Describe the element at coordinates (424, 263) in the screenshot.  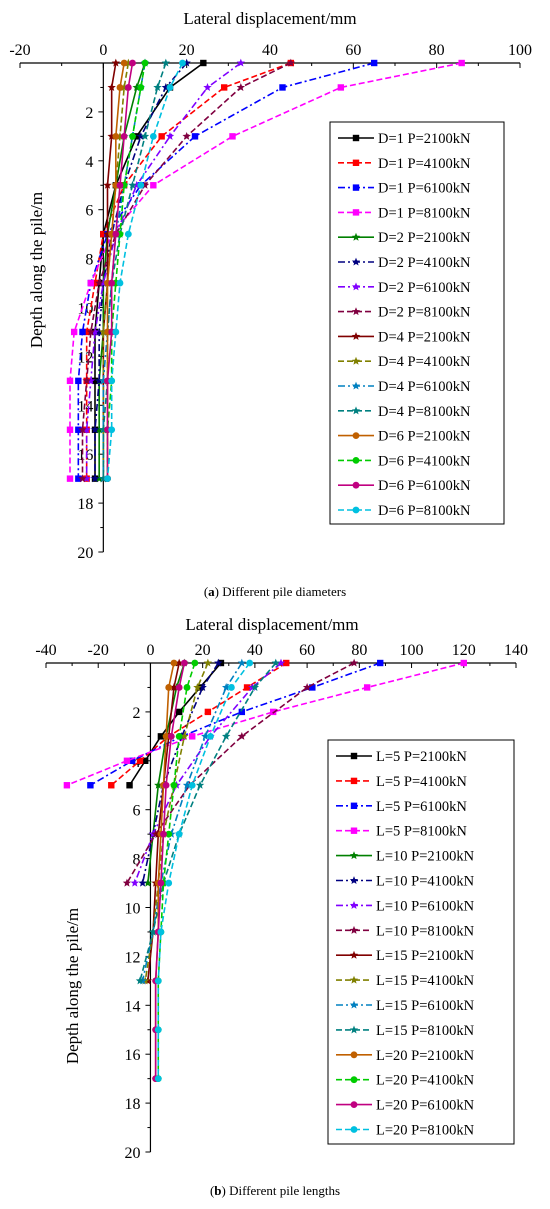
I see `legend-label: D=2 P=4100kN` at that location.